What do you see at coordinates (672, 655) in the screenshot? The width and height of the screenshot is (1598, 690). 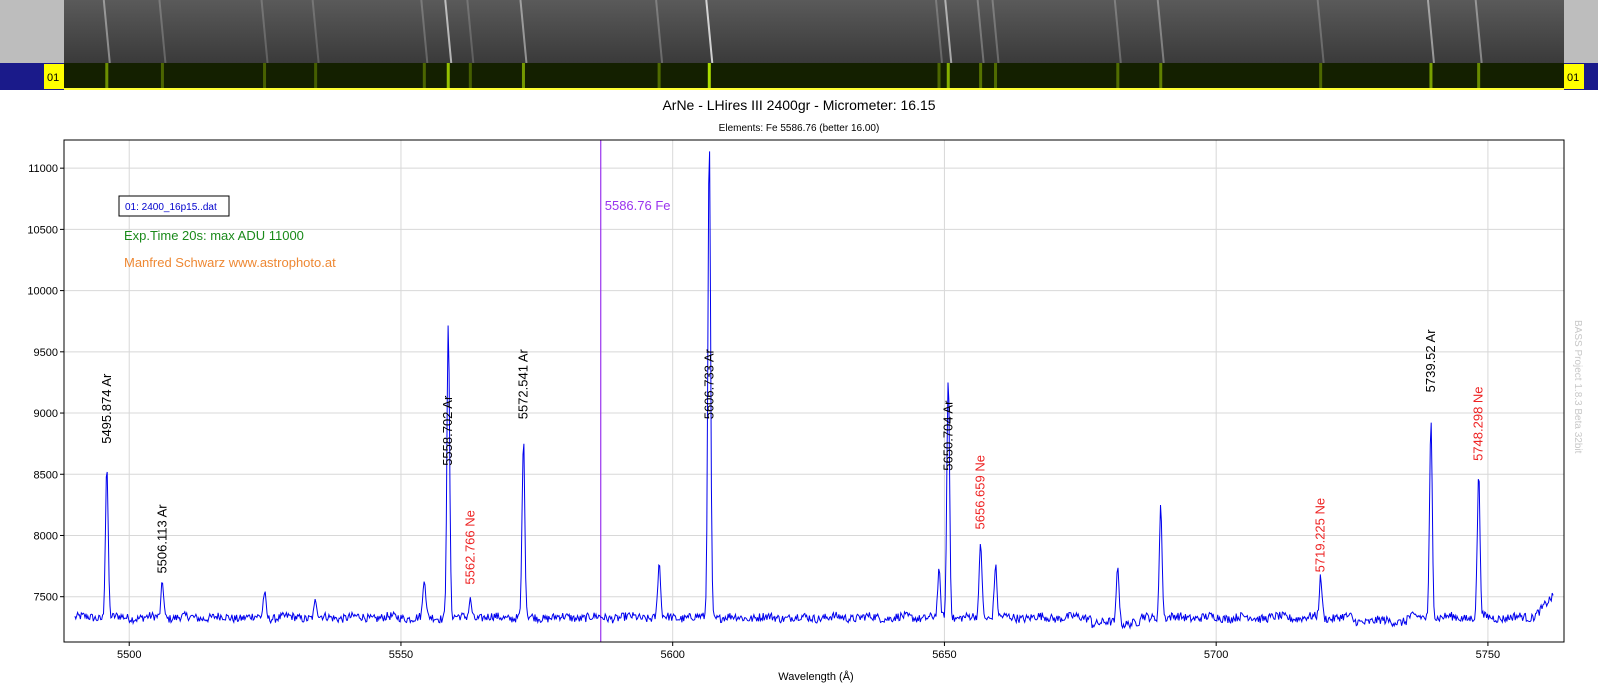 I see `x-tick-label: 5600` at bounding box center [672, 655].